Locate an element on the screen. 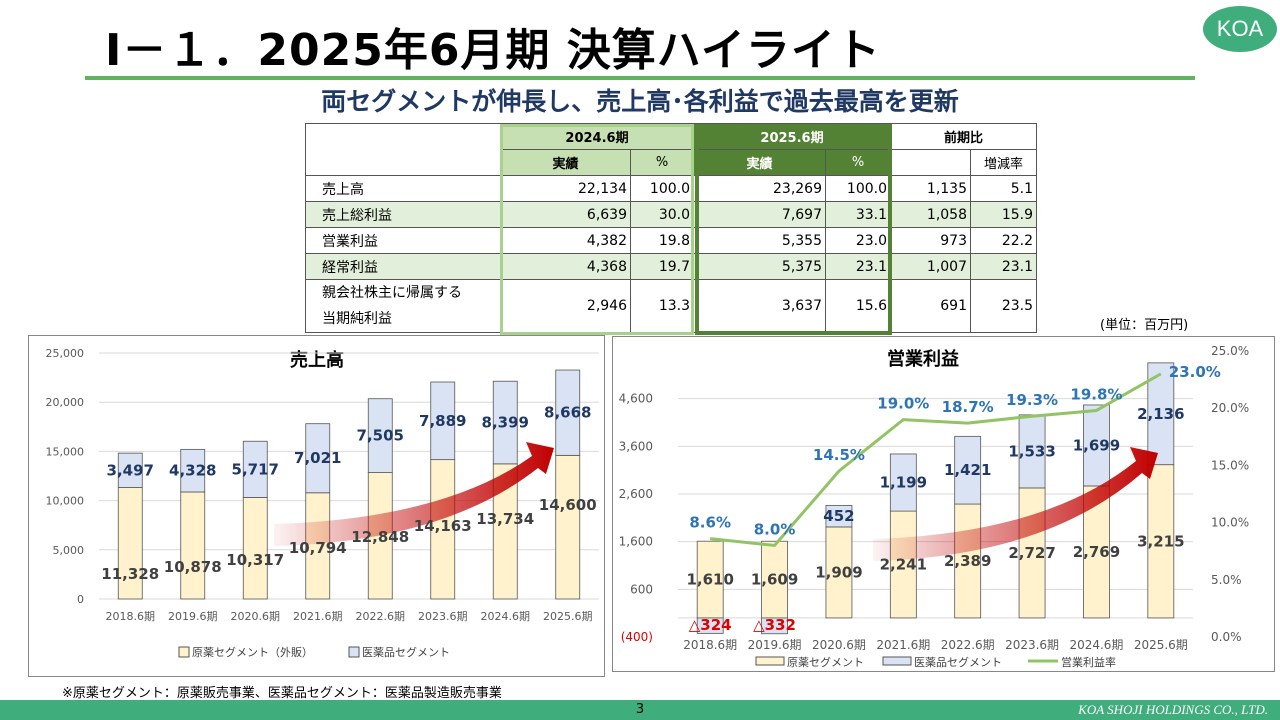  subheader-actual-2025: 実績 is located at coordinates (759, 162).